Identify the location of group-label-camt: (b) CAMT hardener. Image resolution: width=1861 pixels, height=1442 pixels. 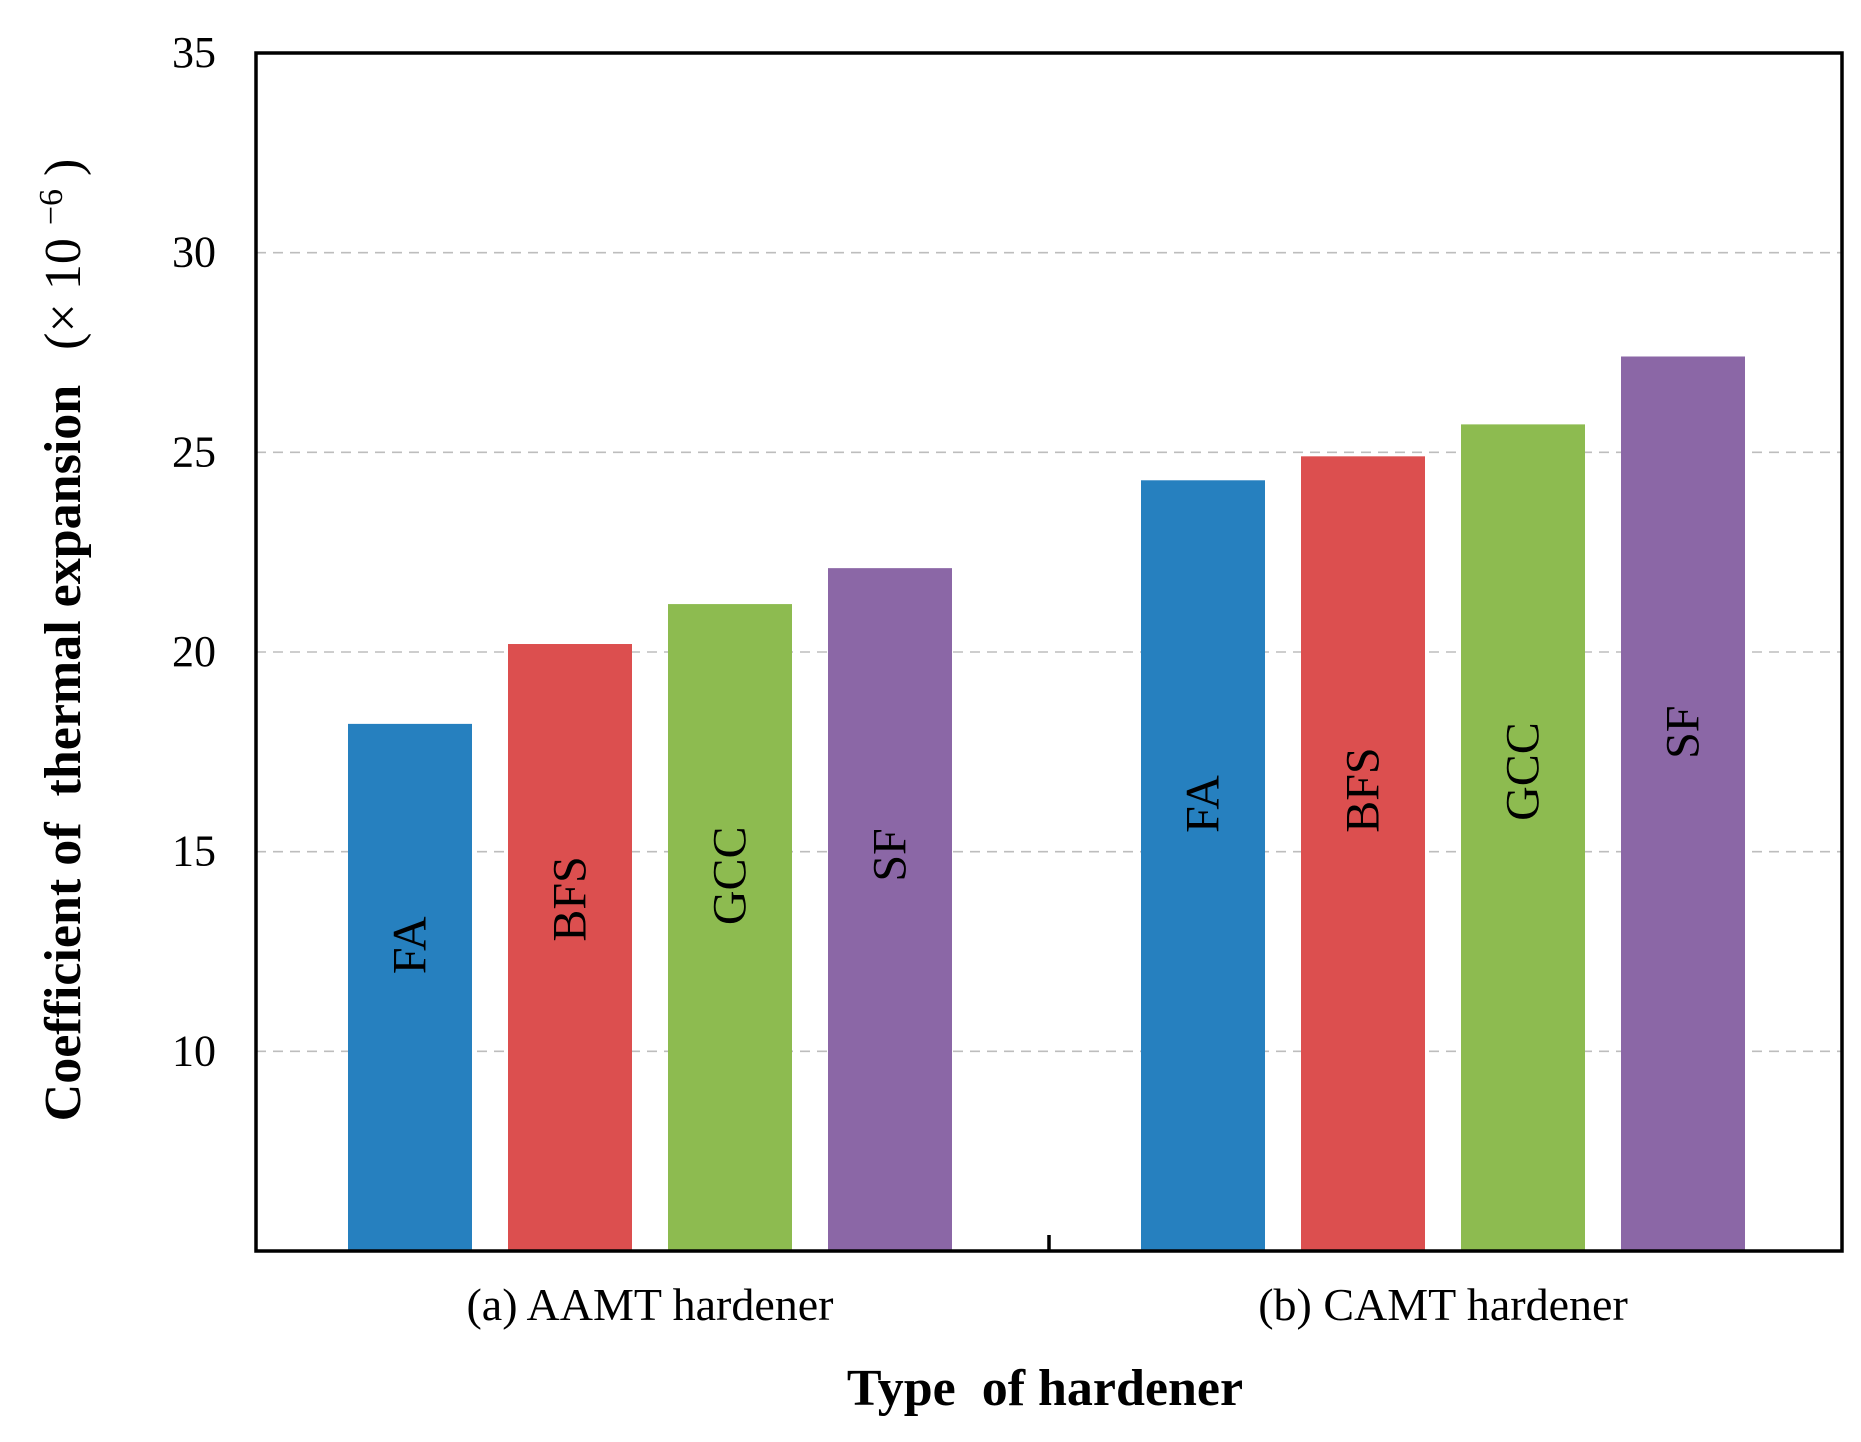
(1443, 1304).